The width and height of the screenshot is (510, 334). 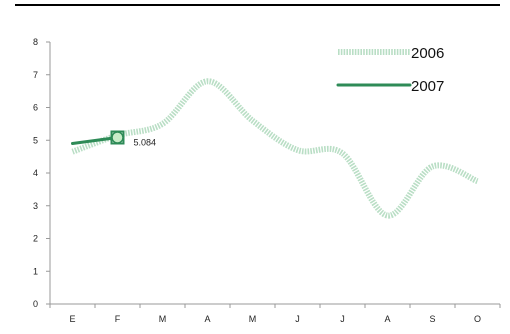 I want to click on data-labels: 5.084, so click(x=145, y=142).